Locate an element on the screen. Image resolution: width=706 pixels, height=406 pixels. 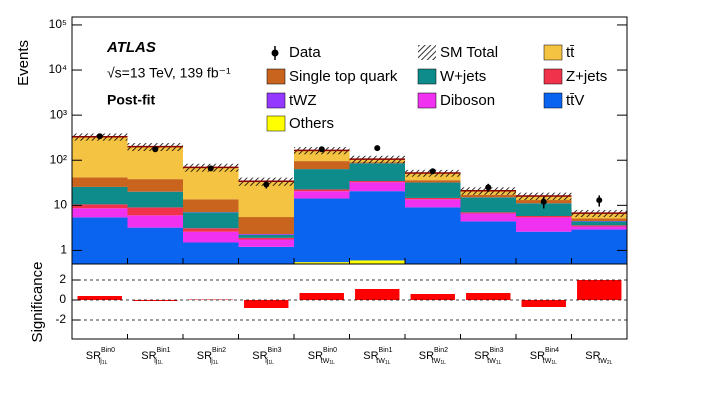
legend-label: Data is located at coordinates (305, 52).